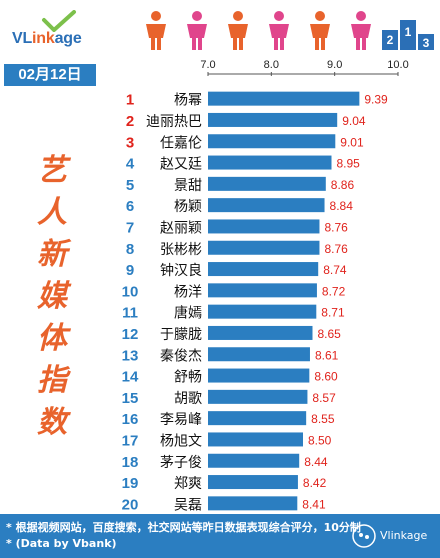 The image size is (440, 558). Describe the element at coordinates (50, 75) in the screenshot. I see `date-badge: 02月12日` at that location.